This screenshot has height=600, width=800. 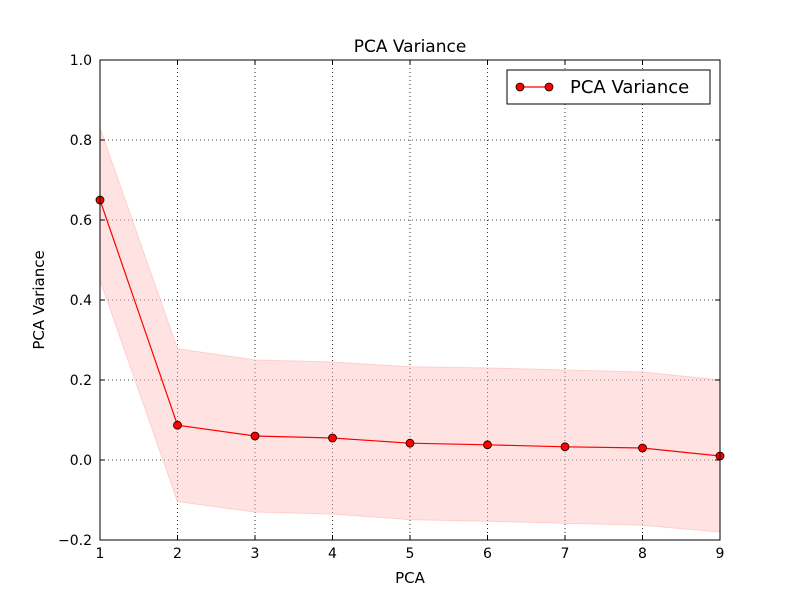 What do you see at coordinates (81, 301) in the screenshot?
I see `y-tick-label: 0.4` at bounding box center [81, 301].